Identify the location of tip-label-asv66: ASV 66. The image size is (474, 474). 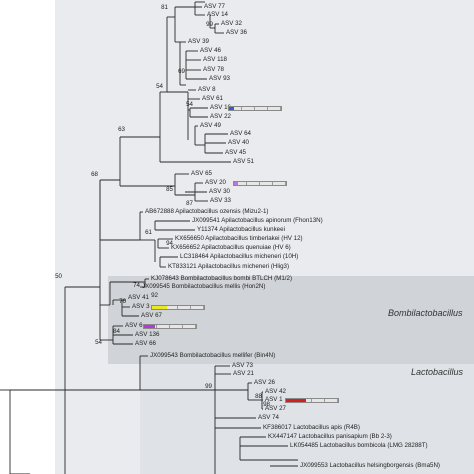
(145, 343).